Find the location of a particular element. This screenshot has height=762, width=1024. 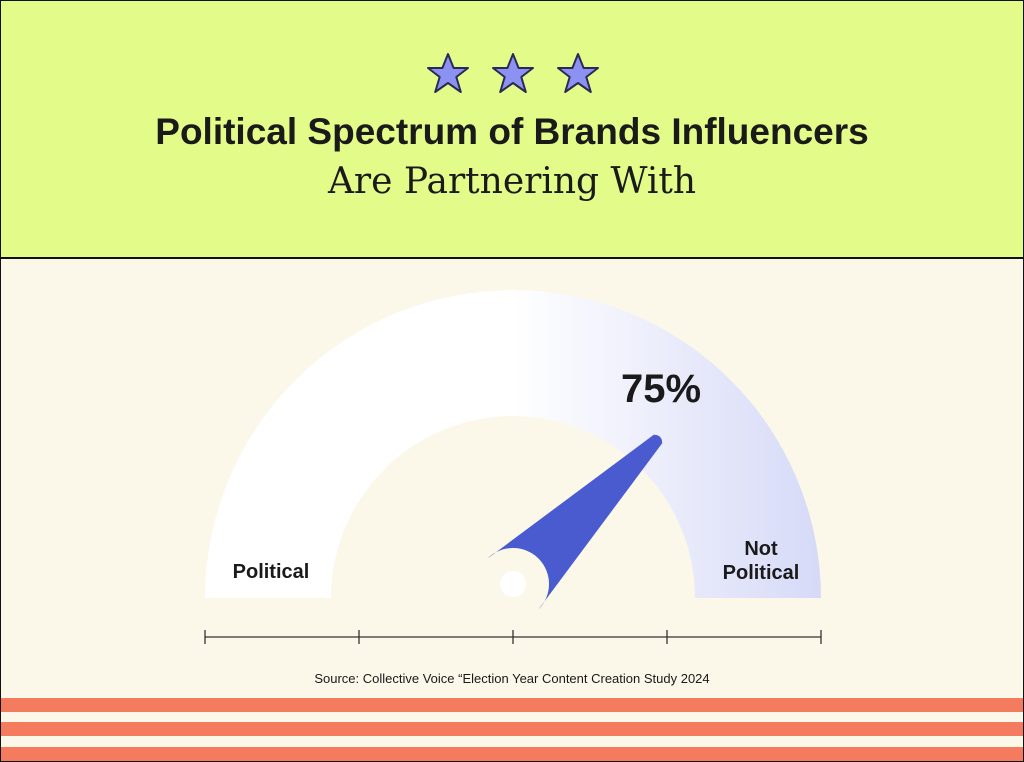

needle is located at coordinates (575, 522).